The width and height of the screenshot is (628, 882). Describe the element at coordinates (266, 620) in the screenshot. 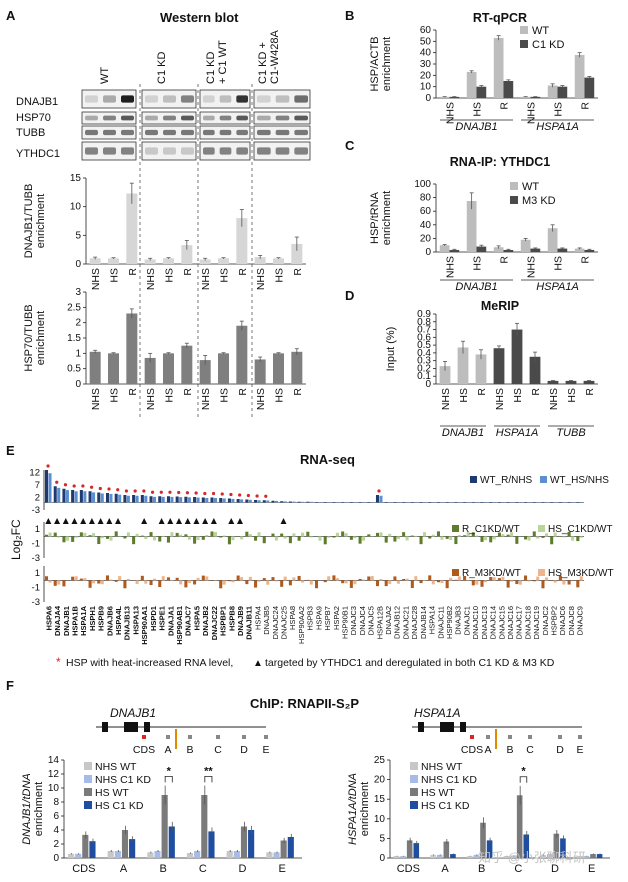

I see `gene-label: DNAJB5` at that location.